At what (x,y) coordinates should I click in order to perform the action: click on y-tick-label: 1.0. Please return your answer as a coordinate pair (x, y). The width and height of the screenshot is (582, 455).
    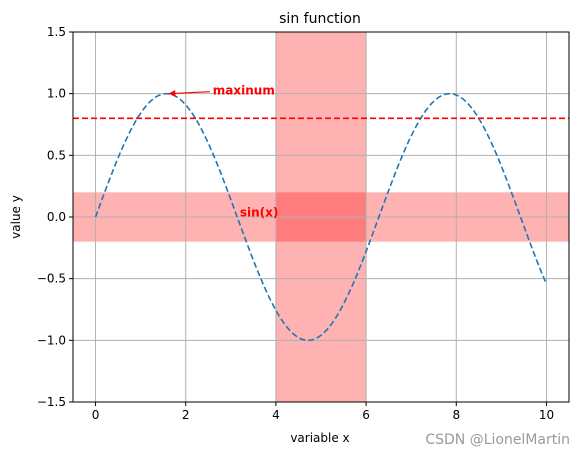
    Looking at the image, I should click on (56, 94).